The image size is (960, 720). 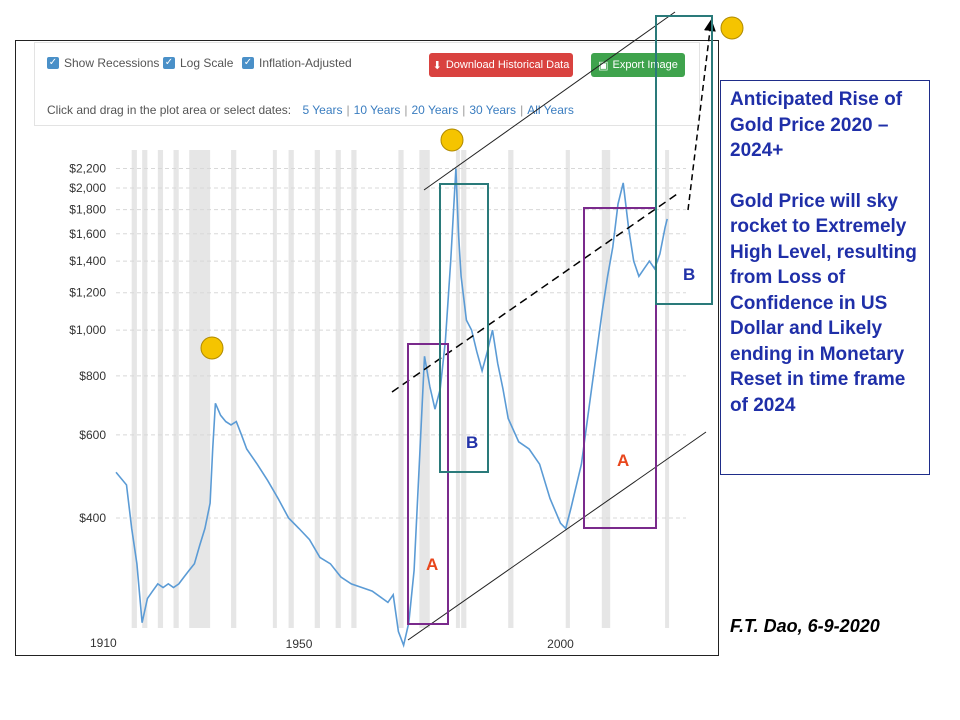 I want to click on y-tick-label: $800, so click(x=92, y=376).